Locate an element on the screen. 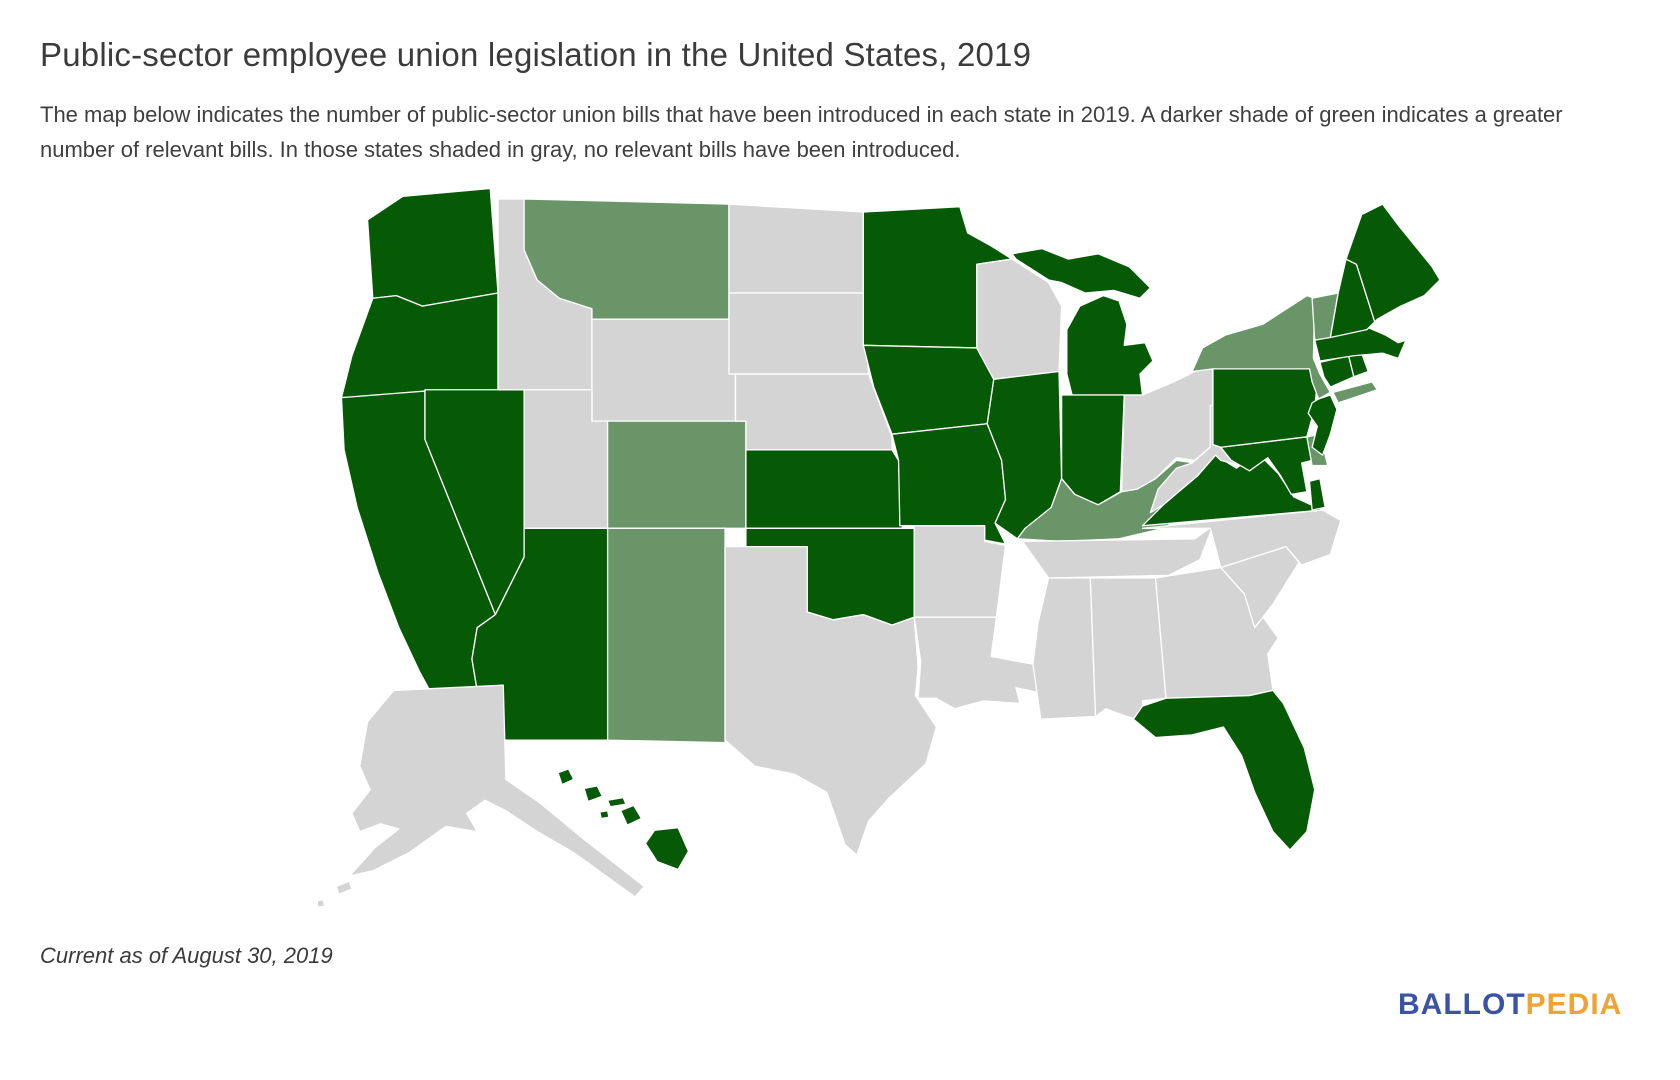 The width and height of the screenshot is (1680, 1080). footnote: Current as of August 30, 2019 is located at coordinates (186, 955).